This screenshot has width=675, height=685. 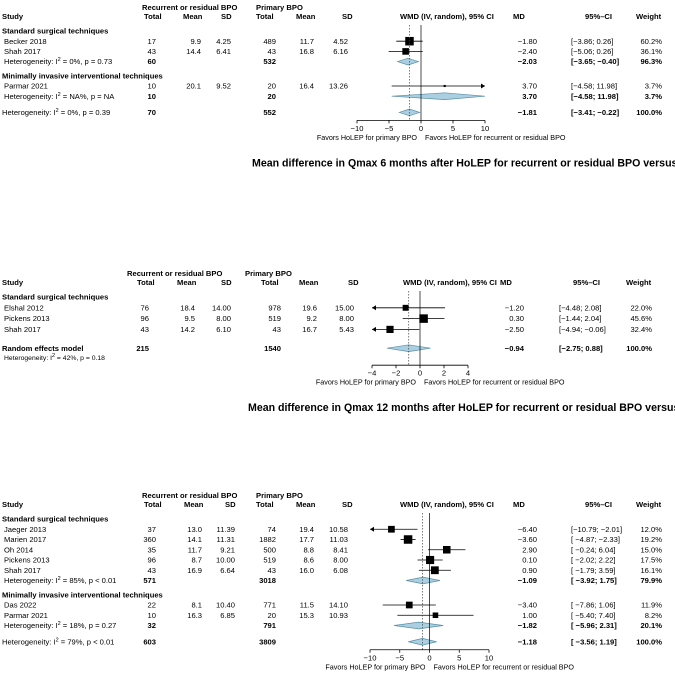 What do you see at coordinates (269, 625) in the screenshot?
I see `total-cell: 791` at bounding box center [269, 625].